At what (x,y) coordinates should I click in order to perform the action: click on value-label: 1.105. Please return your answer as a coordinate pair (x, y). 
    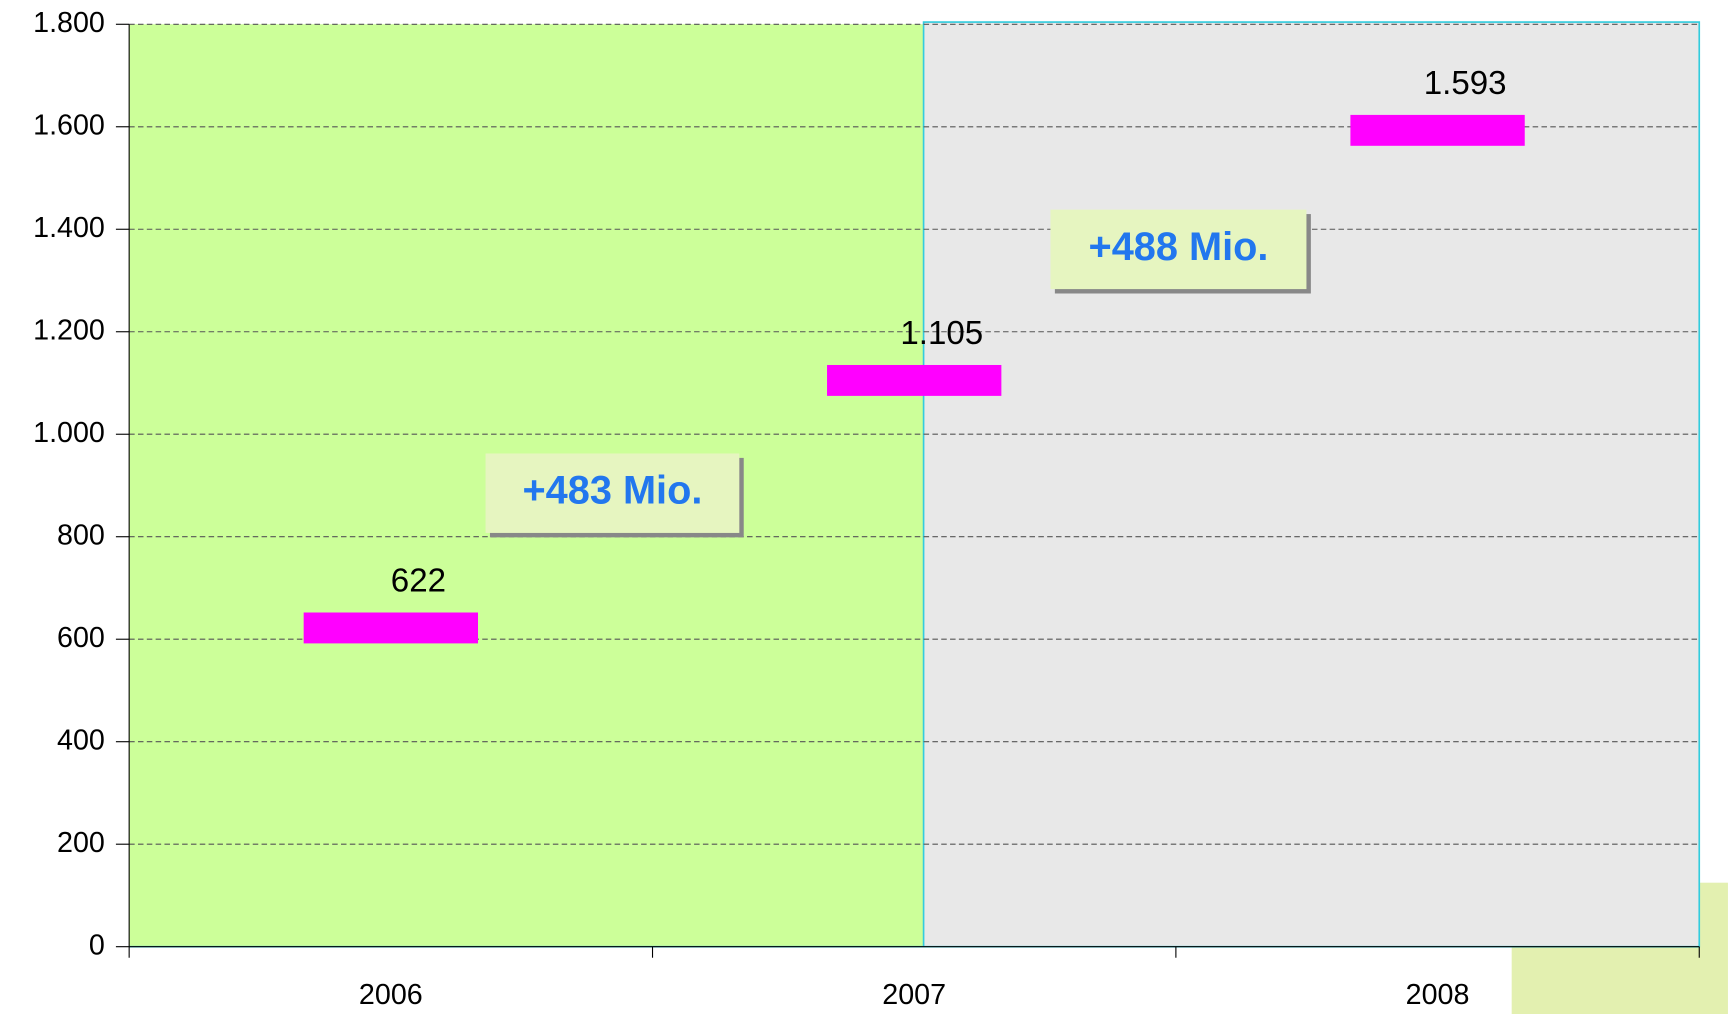
    Looking at the image, I should click on (941, 333).